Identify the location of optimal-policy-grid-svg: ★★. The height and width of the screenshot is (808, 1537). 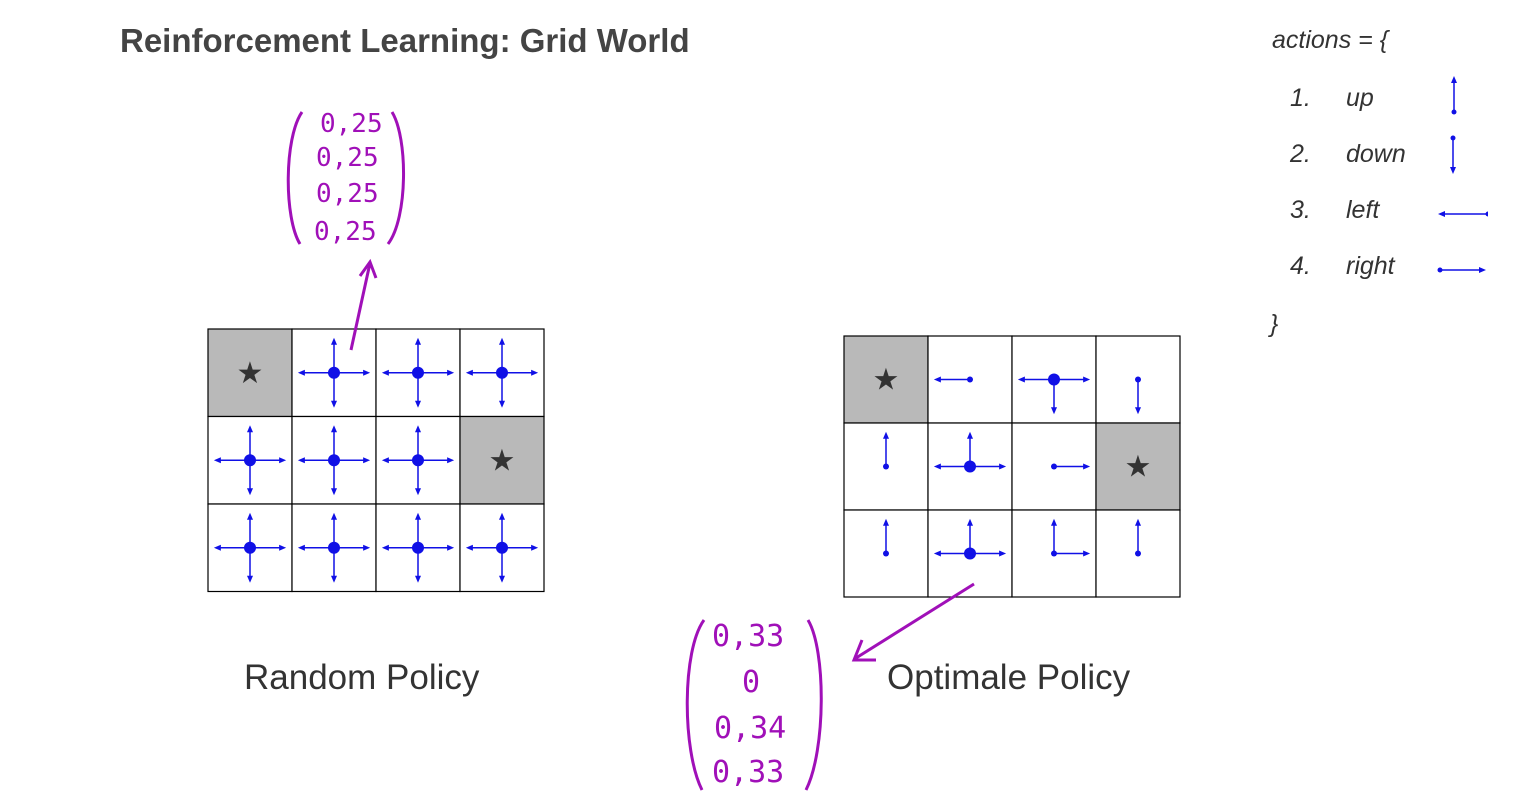
(1012, 466).